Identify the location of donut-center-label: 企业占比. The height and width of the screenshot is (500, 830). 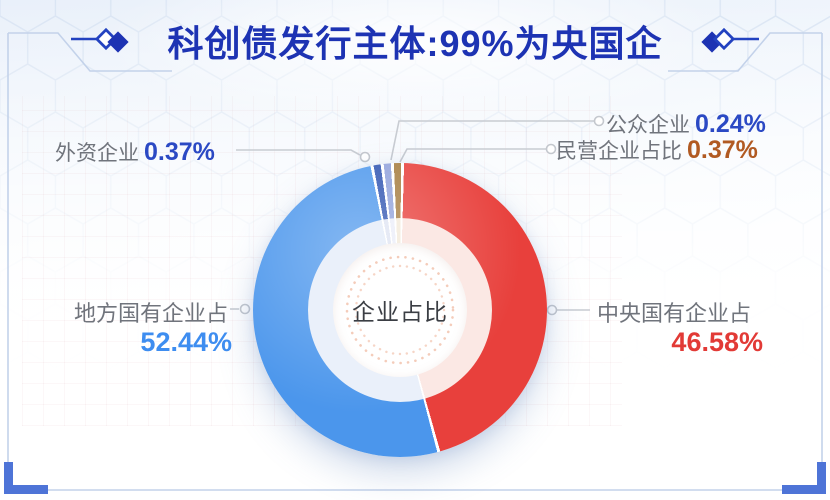
(400, 312).